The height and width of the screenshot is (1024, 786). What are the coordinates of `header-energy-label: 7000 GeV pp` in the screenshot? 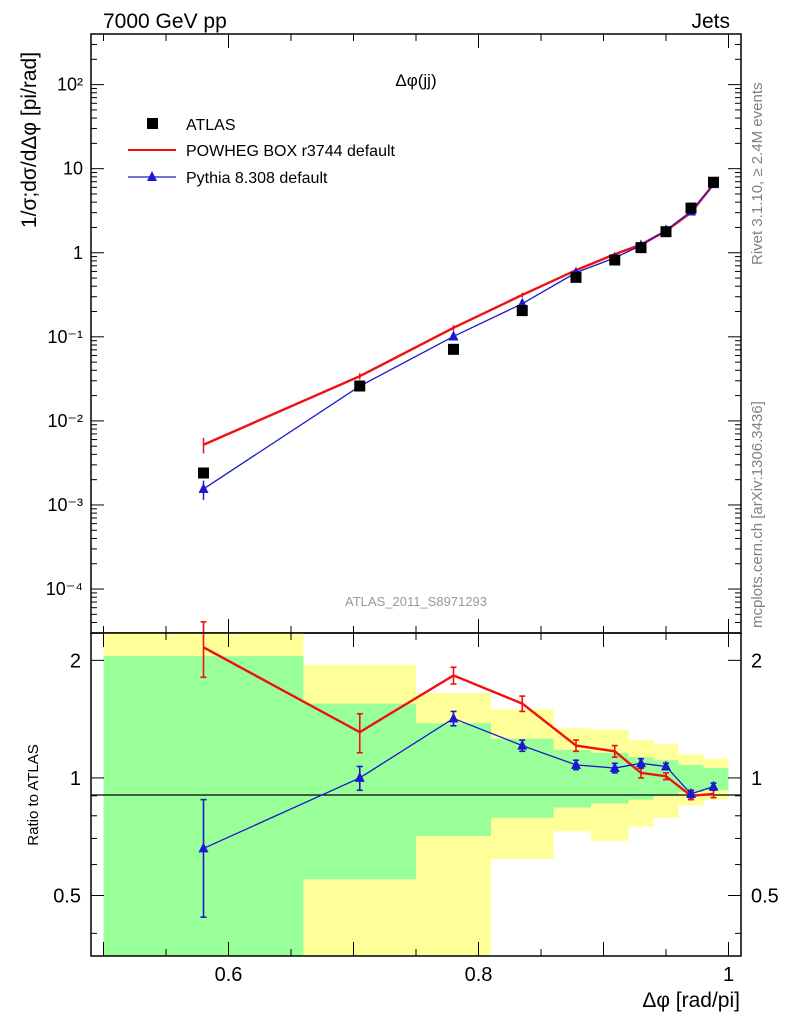 It's located at (165, 21).